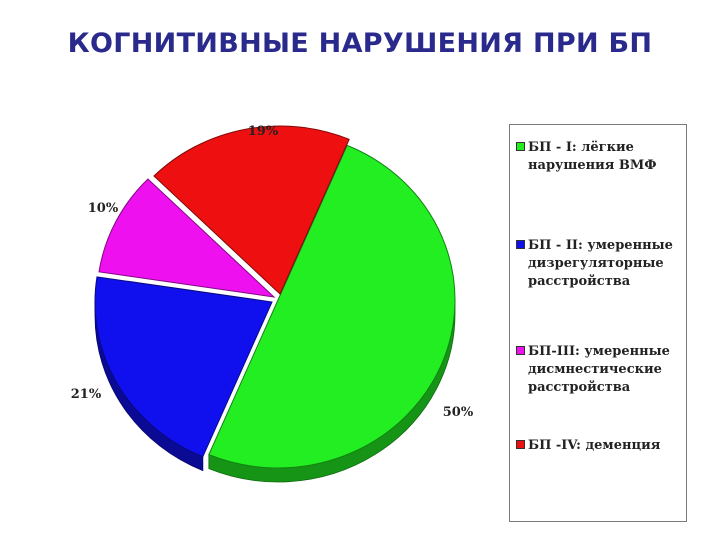 This screenshot has height=540, width=720. Describe the element at coordinates (594, 445) in the screenshot. I see `legend-label-bp4: БП -IV: деменция` at that location.